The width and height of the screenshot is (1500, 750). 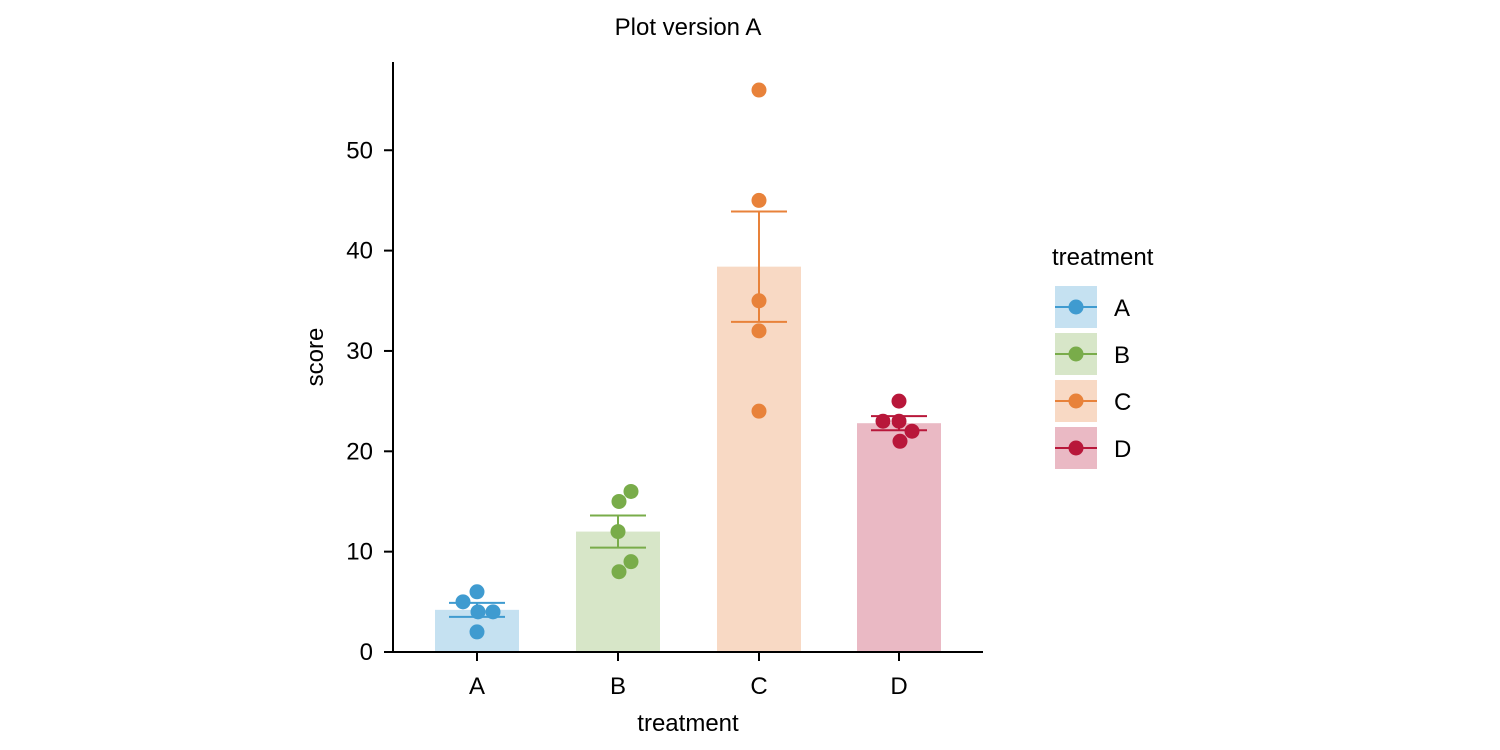 What do you see at coordinates (359, 150) in the screenshot?
I see `y-tick-label: 50` at bounding box center [359, 150].